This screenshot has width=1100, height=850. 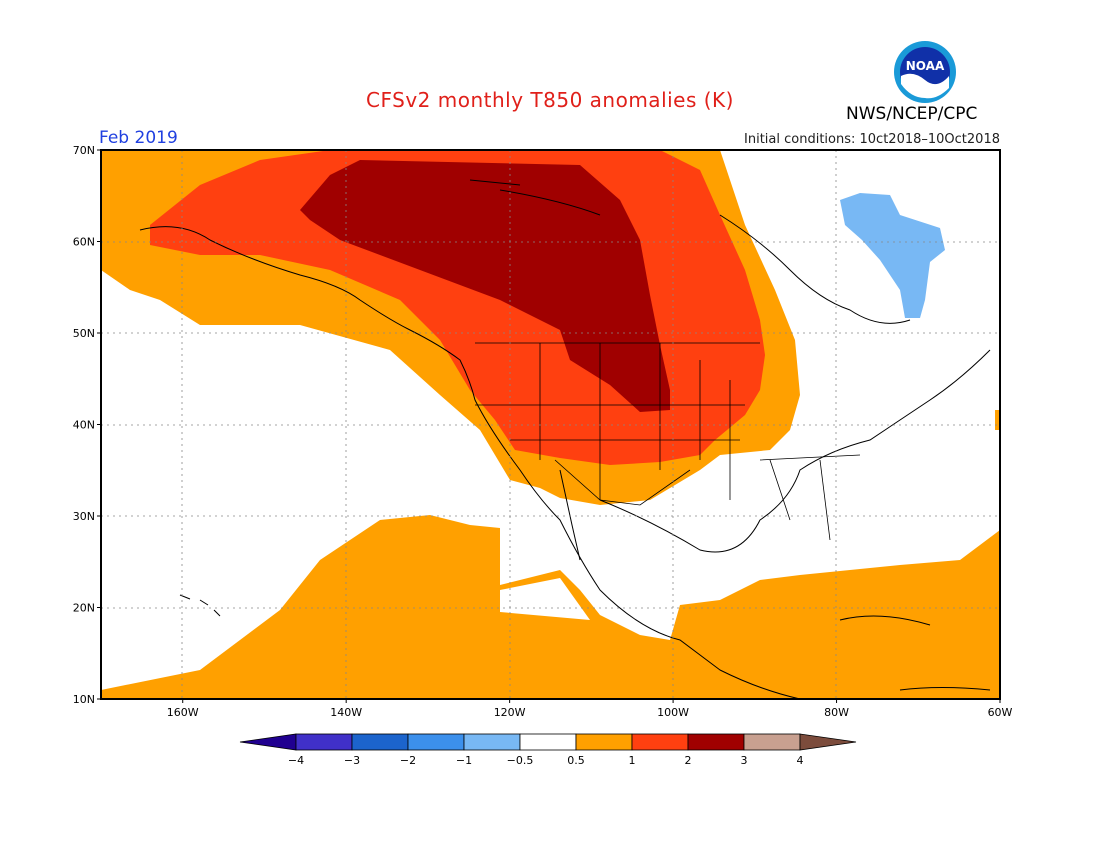 I want to click on lon-label-120w: 120W, so click(x=510, y=712).